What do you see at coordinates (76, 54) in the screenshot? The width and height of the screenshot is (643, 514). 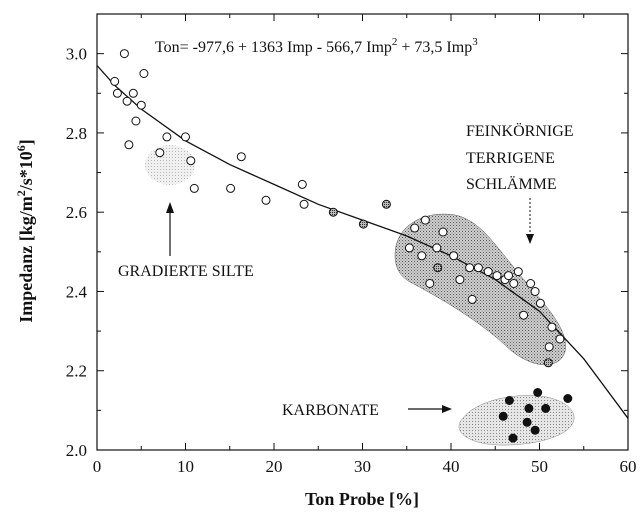 I see `y-tick-label: 3.0` at bounding box center [76, 54].